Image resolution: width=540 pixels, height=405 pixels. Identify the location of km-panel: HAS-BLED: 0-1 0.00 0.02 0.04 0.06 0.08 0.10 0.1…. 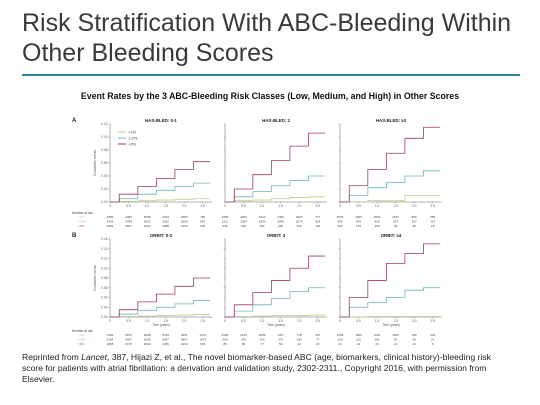
(142, 173).